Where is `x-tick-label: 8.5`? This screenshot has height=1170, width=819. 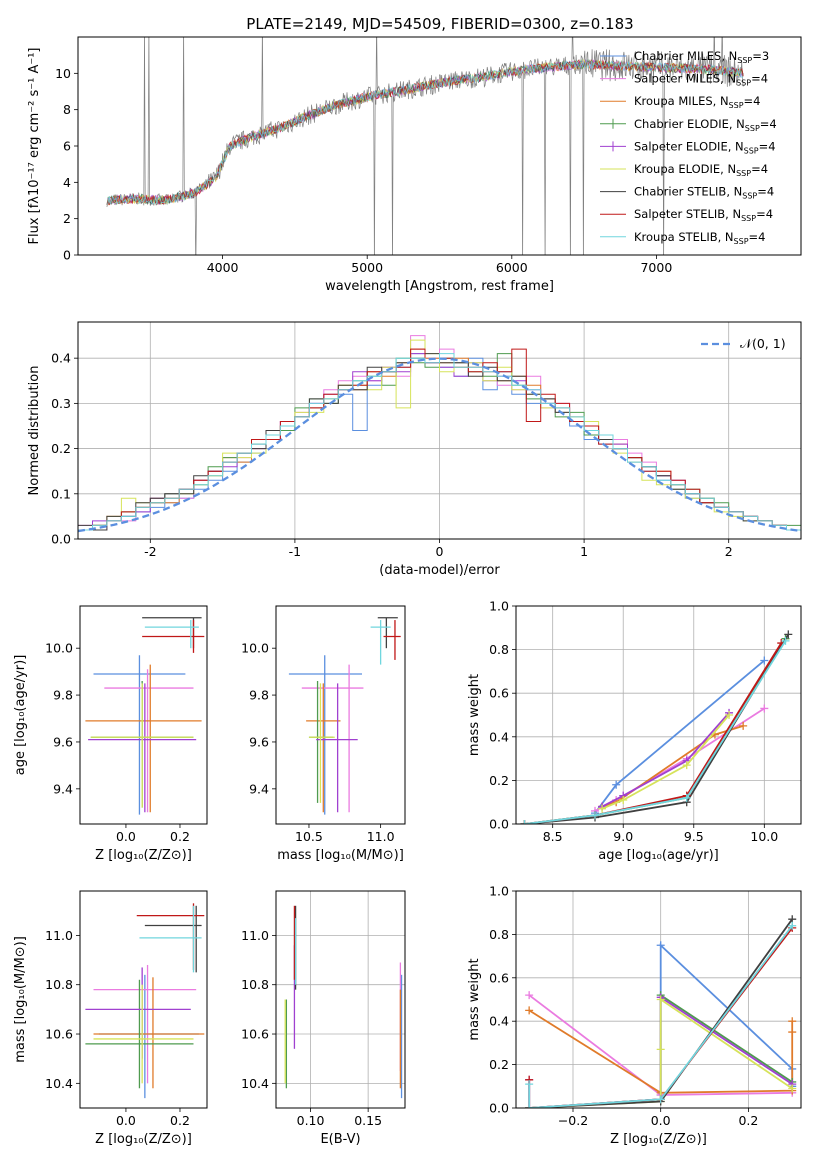
x-tick-label: 8.5 is located at coordinates (553, 836).